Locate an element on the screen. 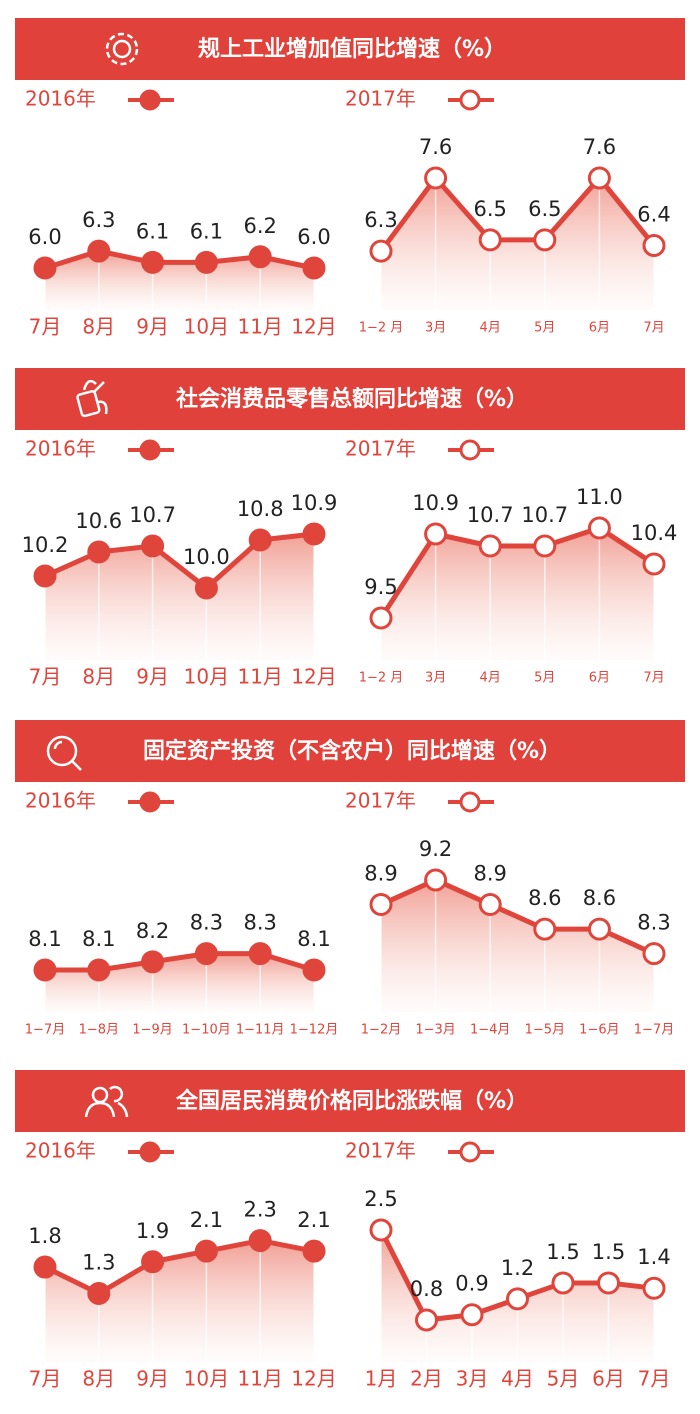 The width and height of the screenshot is (700, 1414). value-label: 0.9 is located at coordinates (471, 1284).